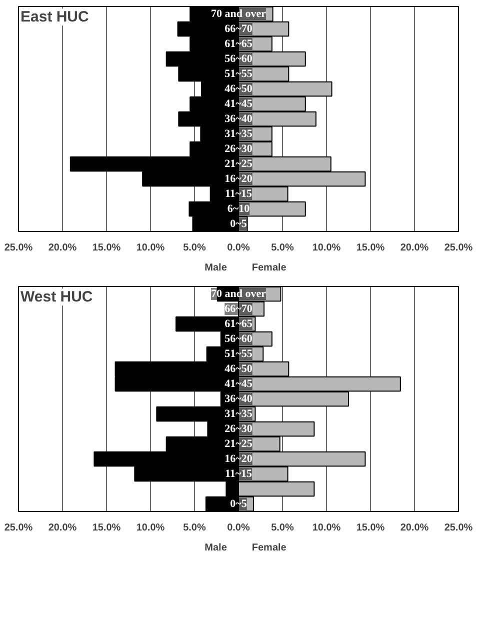  Describe the element at coordinates (238, 14) in the screenshot. I see `y-tick-label: 70 and over` at that location.